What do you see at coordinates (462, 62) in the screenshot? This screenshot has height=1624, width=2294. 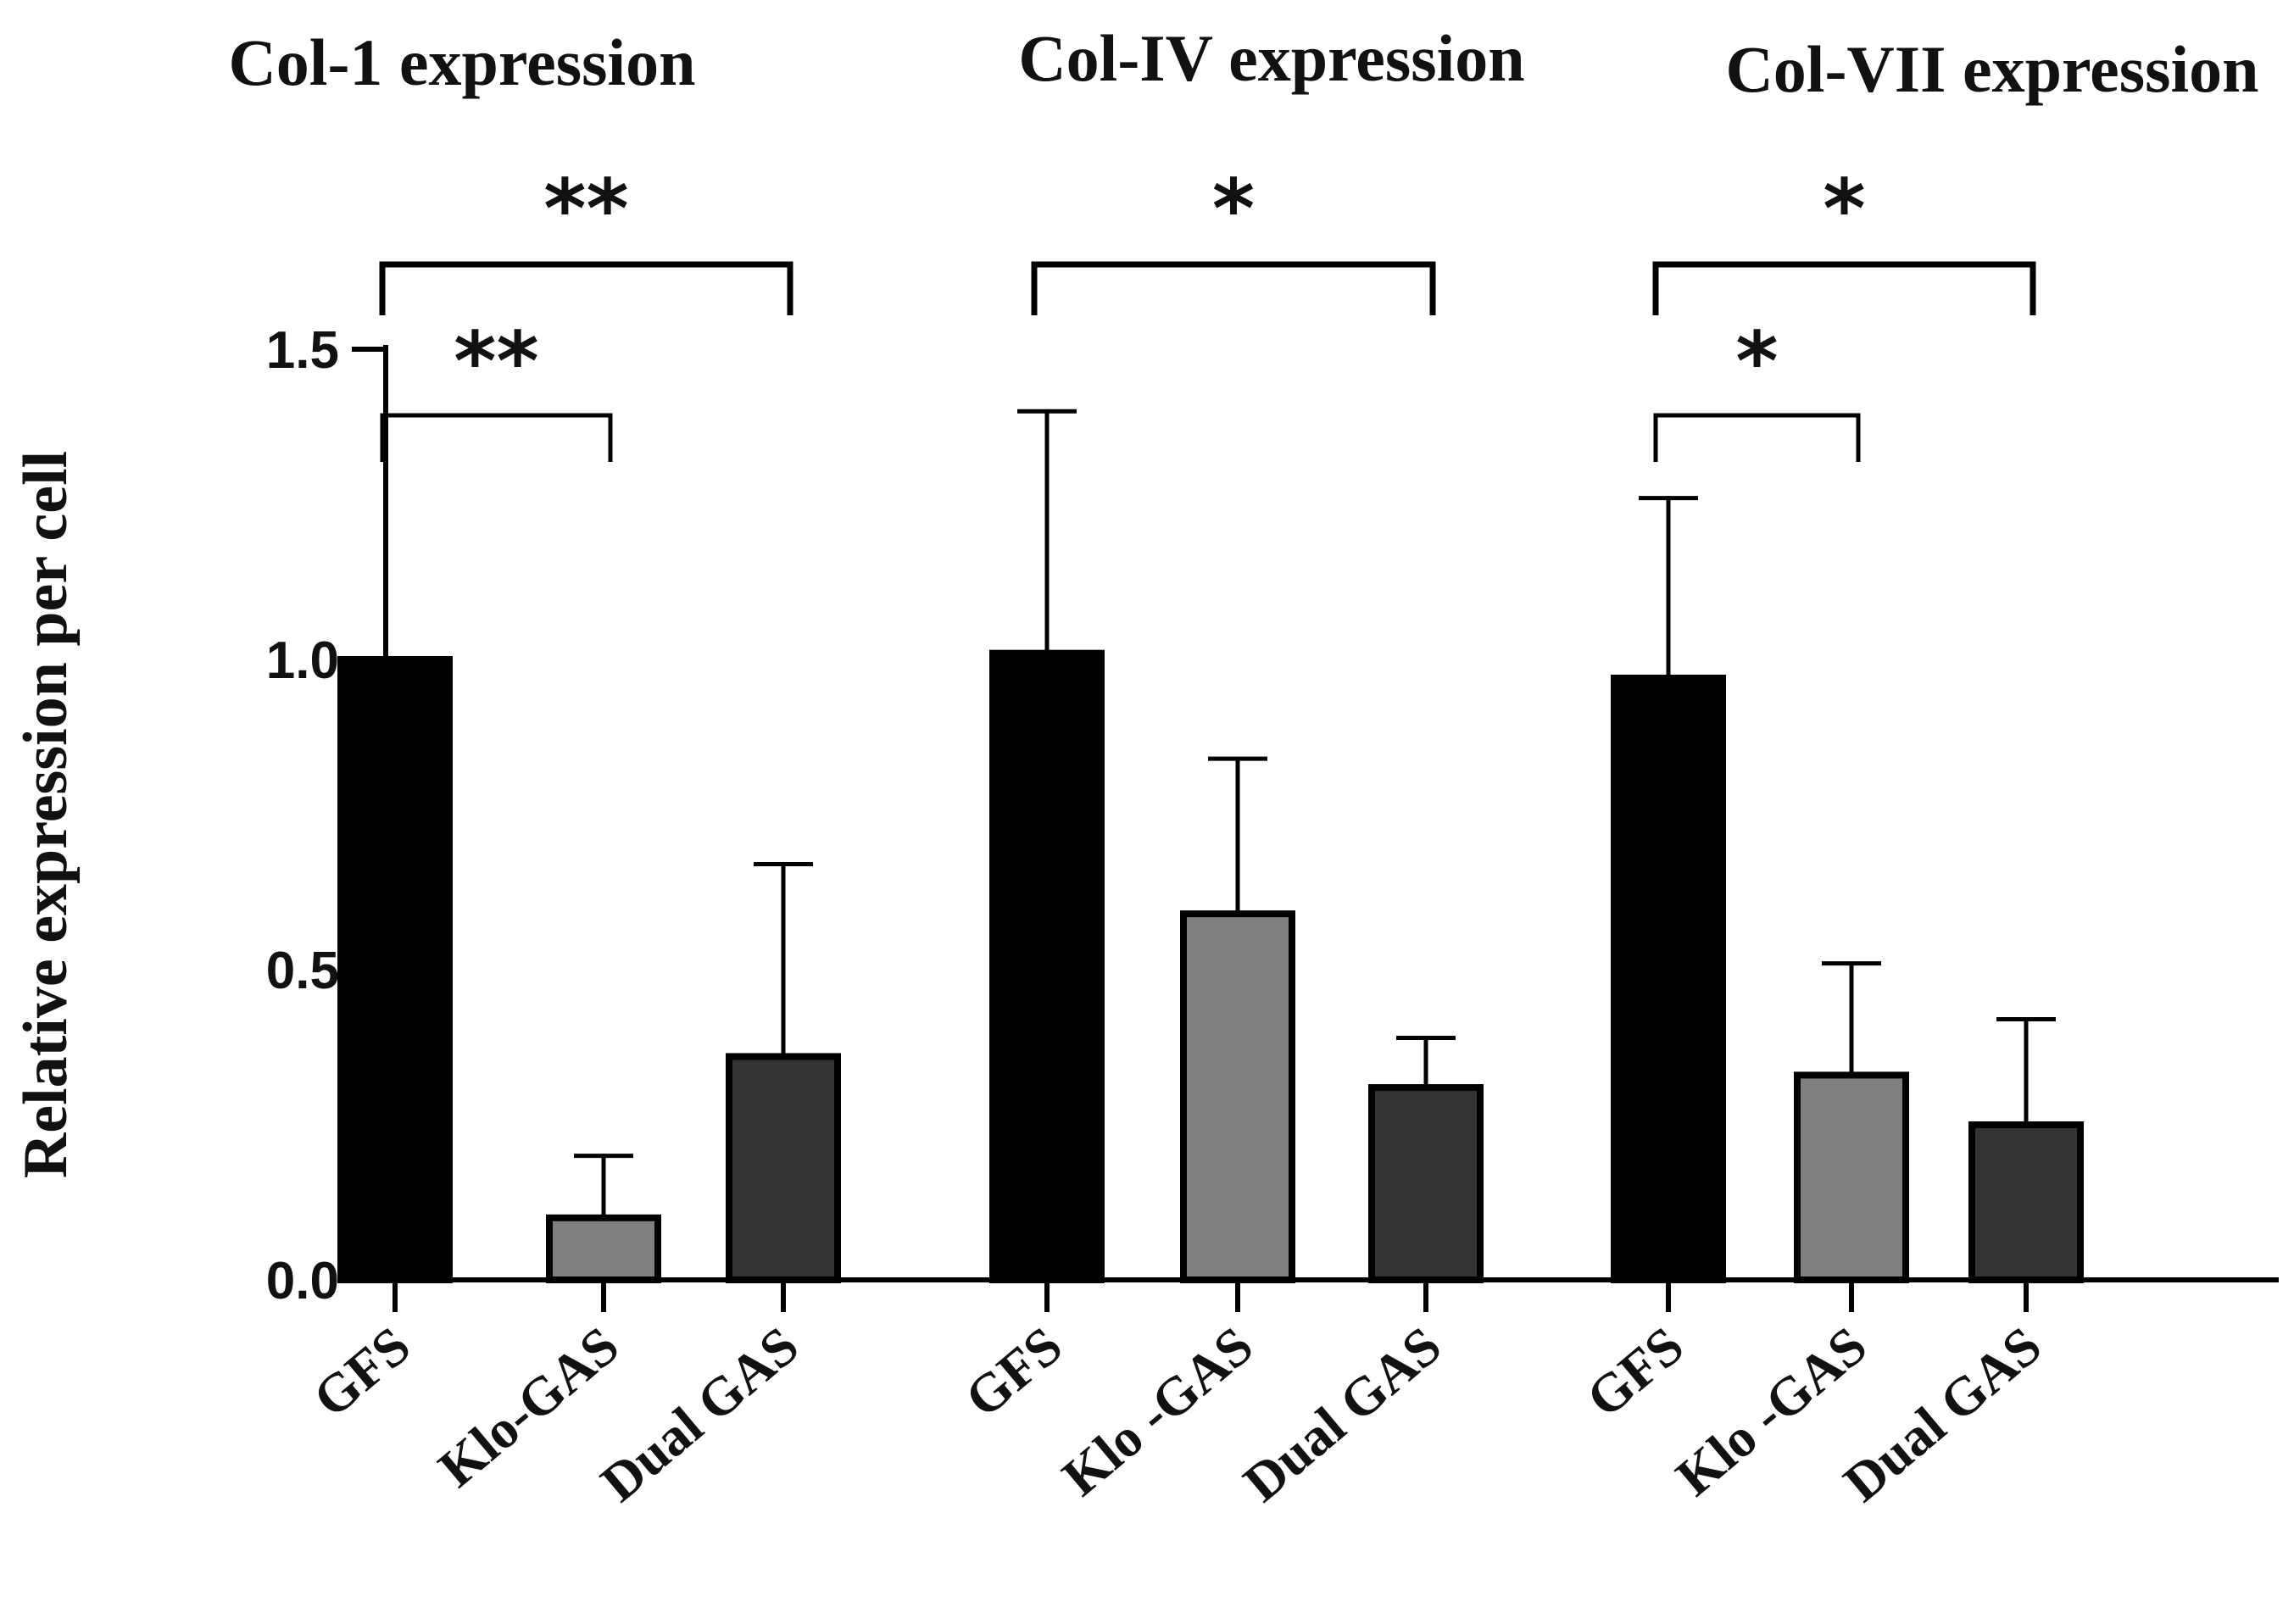 I see `panel-title-1: Col-1 expression` at bounding box center [462, 62].